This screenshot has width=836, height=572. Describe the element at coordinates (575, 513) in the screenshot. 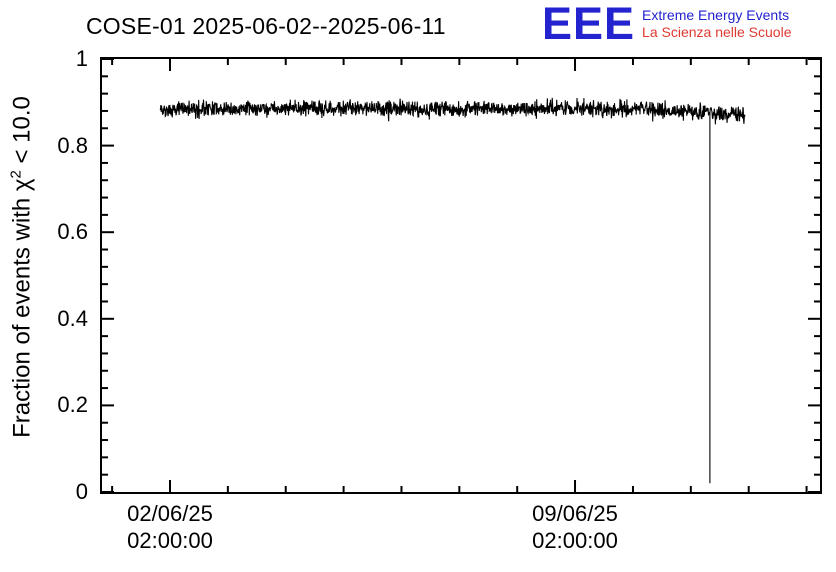

I see `x-tick-date: 09/06/25` at that location.